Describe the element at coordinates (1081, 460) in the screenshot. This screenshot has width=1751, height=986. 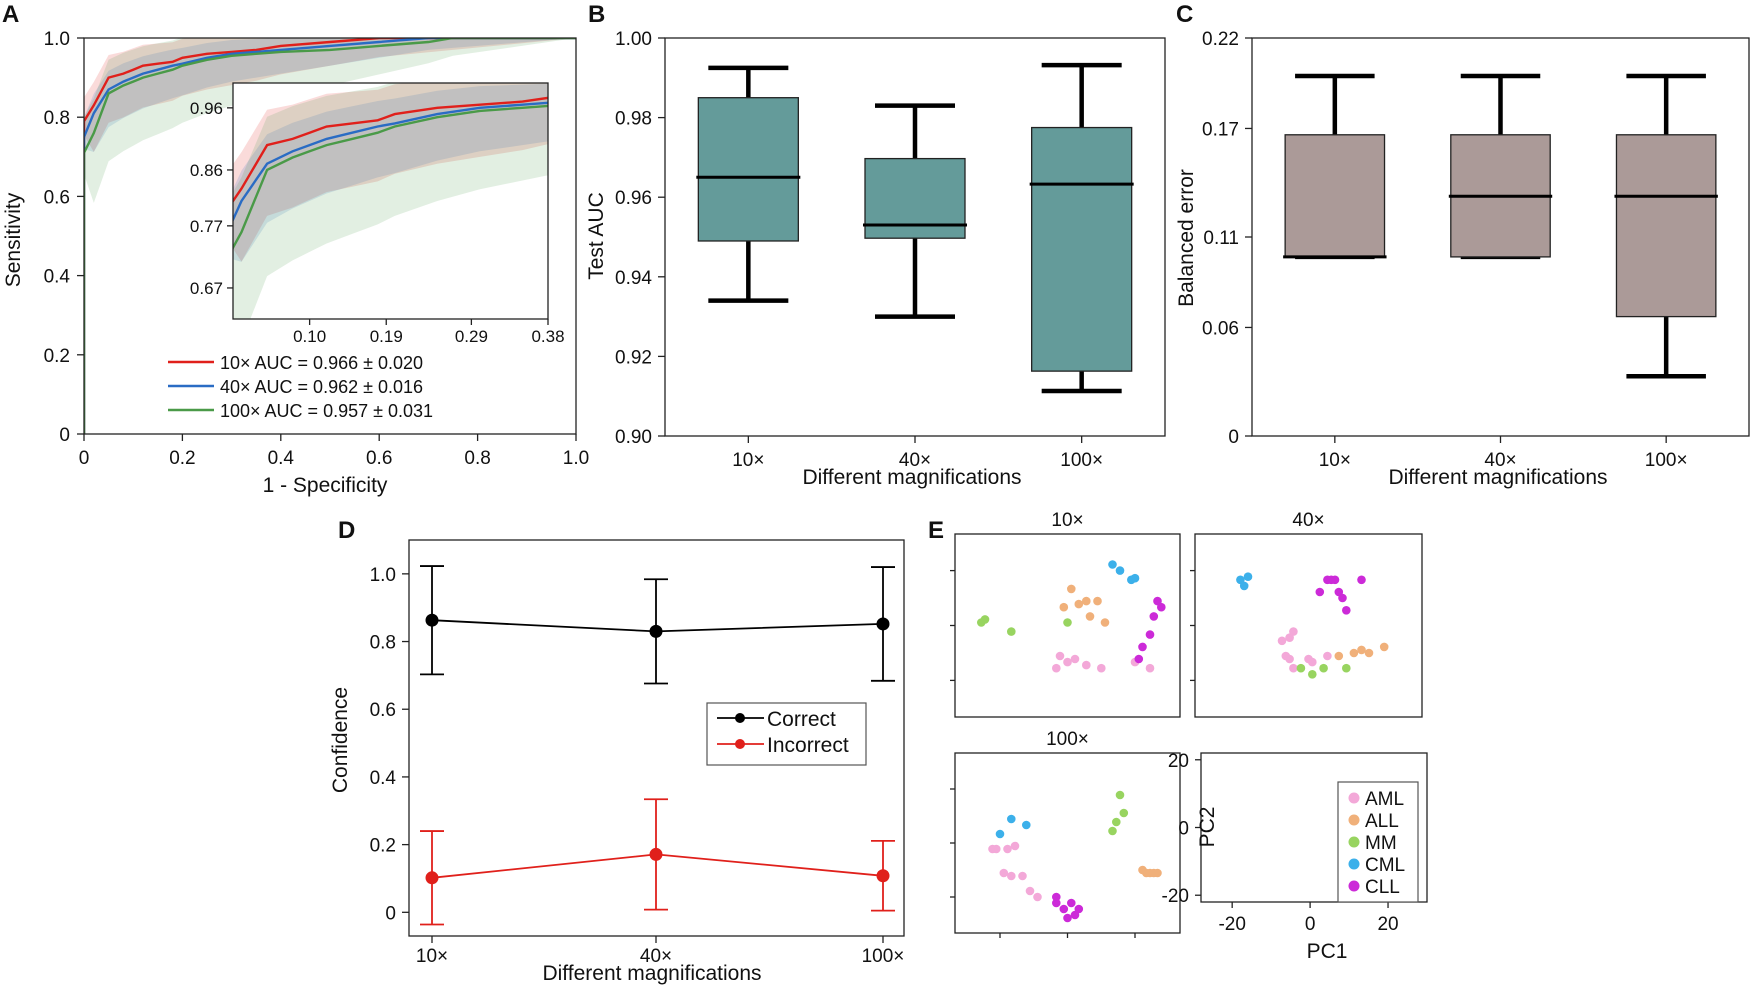
I see `auc-x-tick-label: 100×` at that location.